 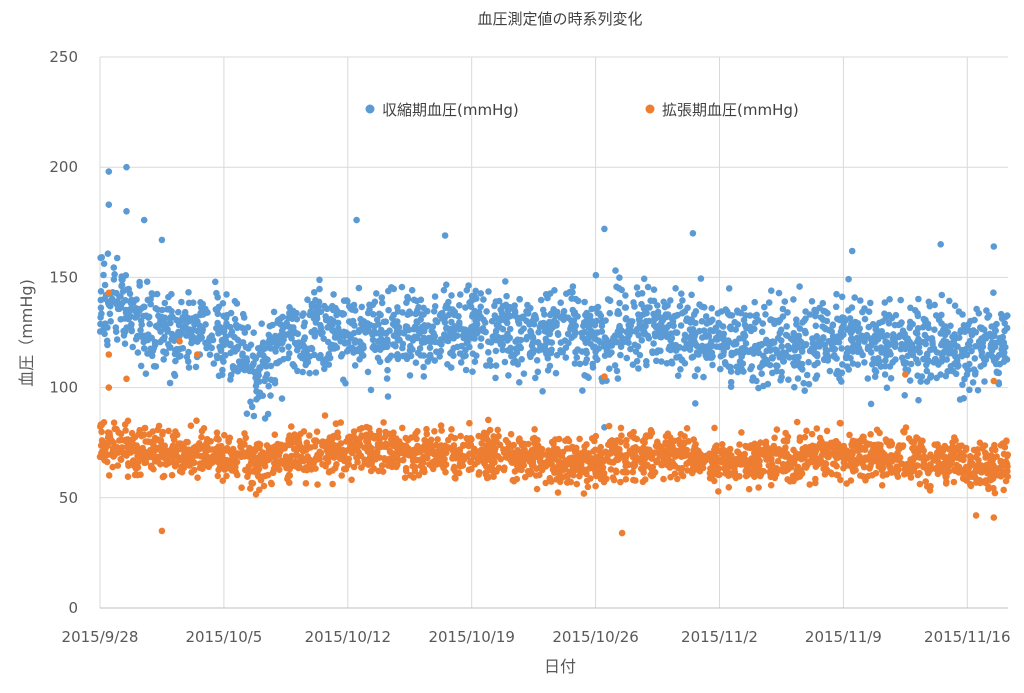 I want to click on x-tick-label: 2015/10/5, so click(x=223, y=637).